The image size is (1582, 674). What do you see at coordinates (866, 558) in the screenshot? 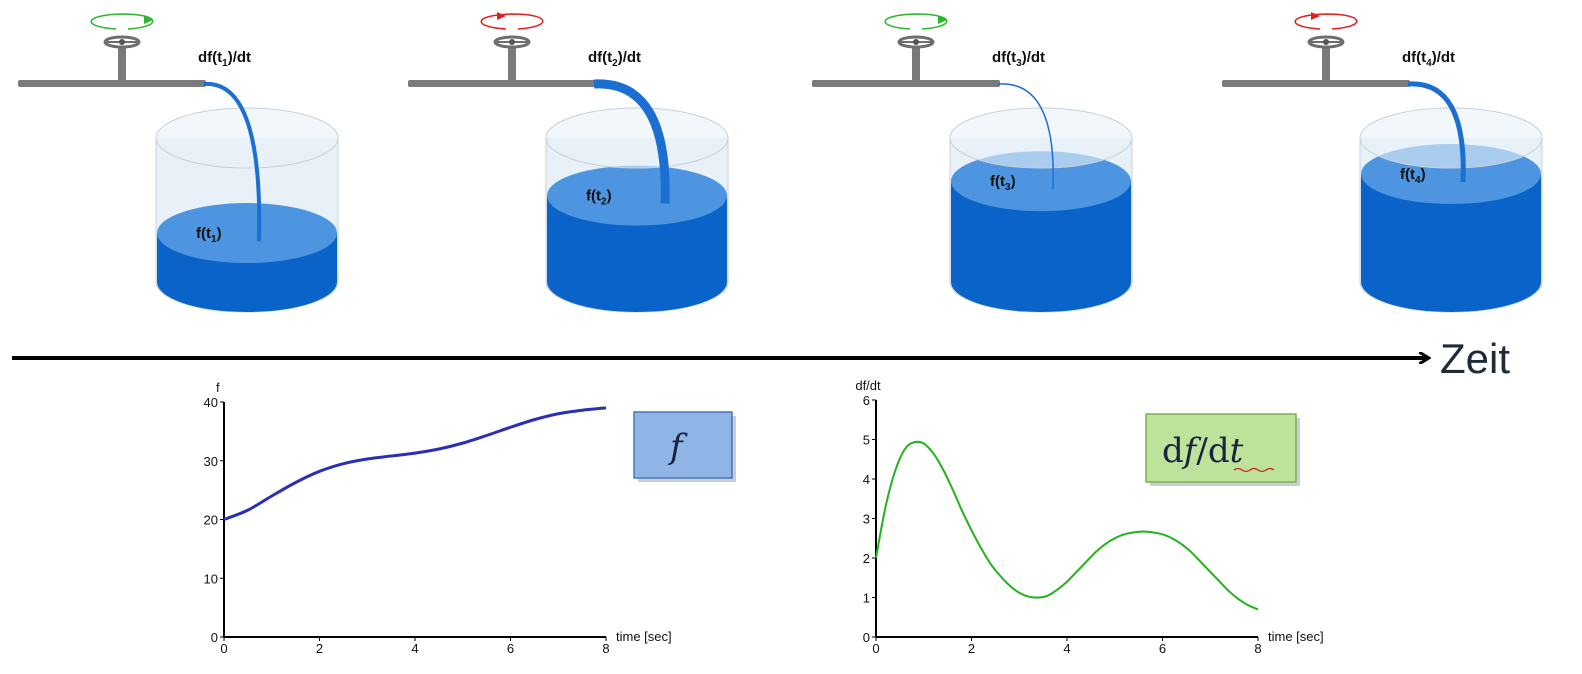
I see `y-tick-label: 2` at bounding box center [866, 558].